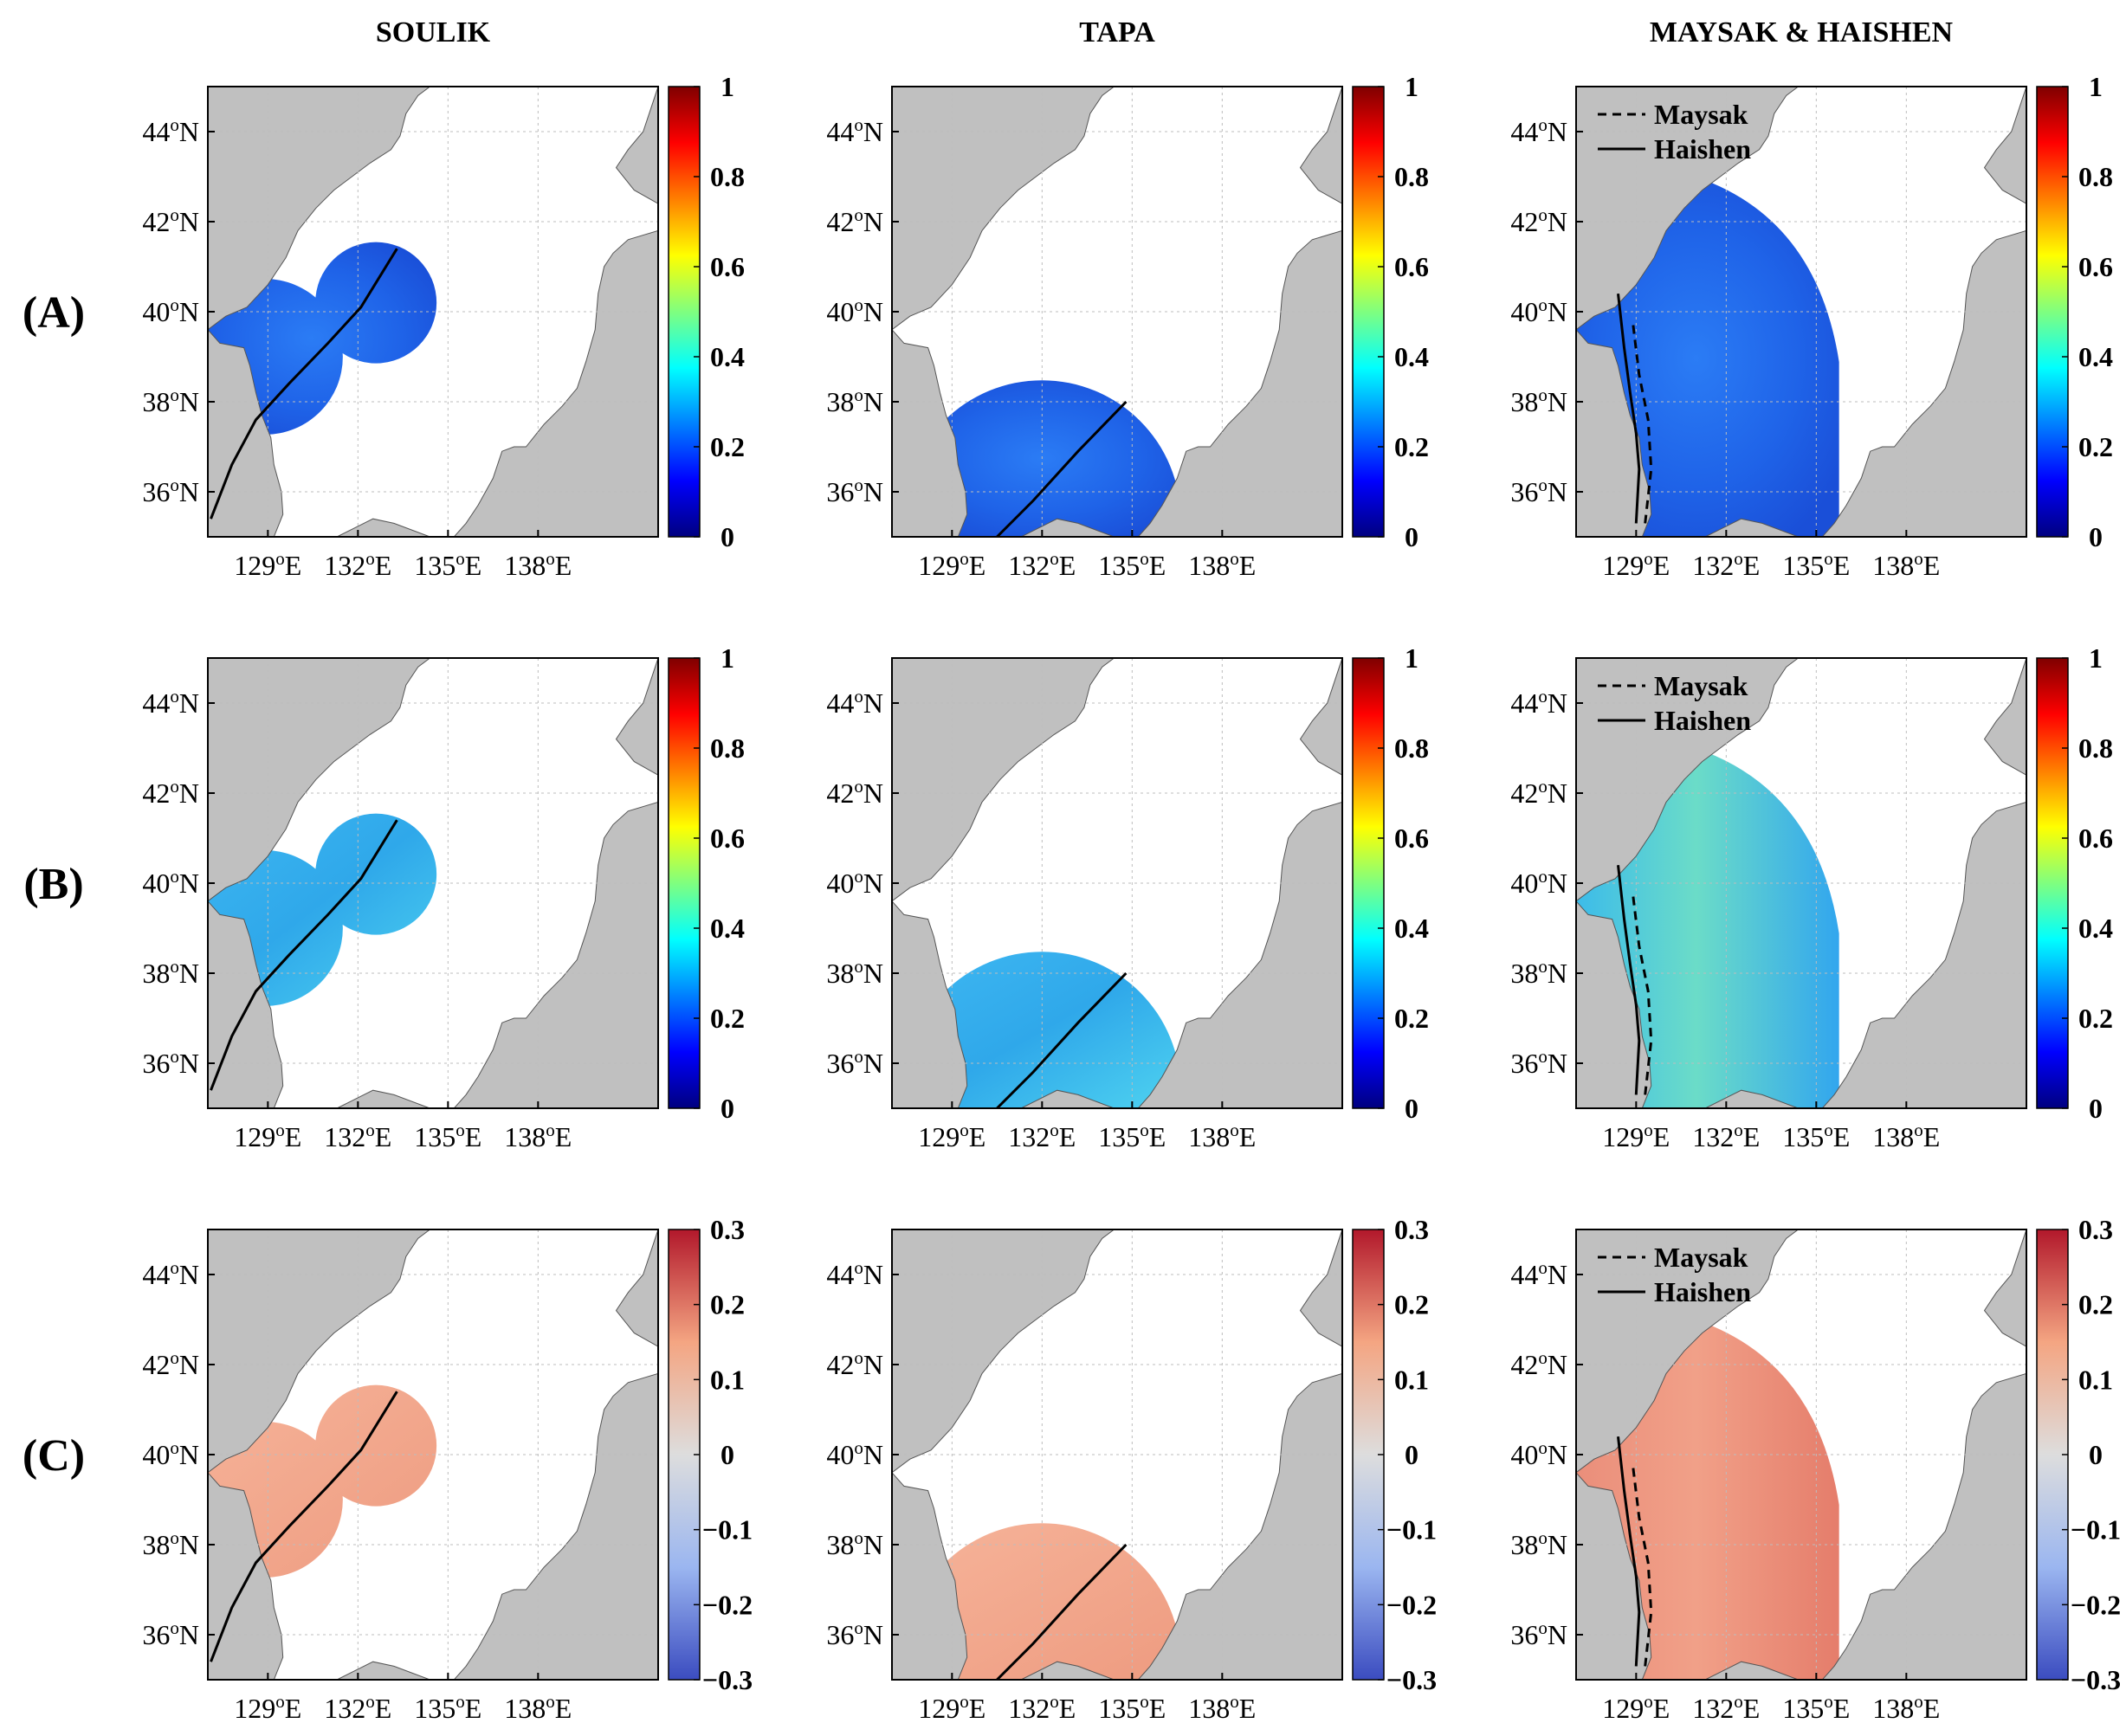 Image resolution: width=2126 pixels, height=1736 pixels. What do you see at coordinates (54, 1456) in the screenshot?
I see `row-label: (C)` at bounding box center [54, 1456].